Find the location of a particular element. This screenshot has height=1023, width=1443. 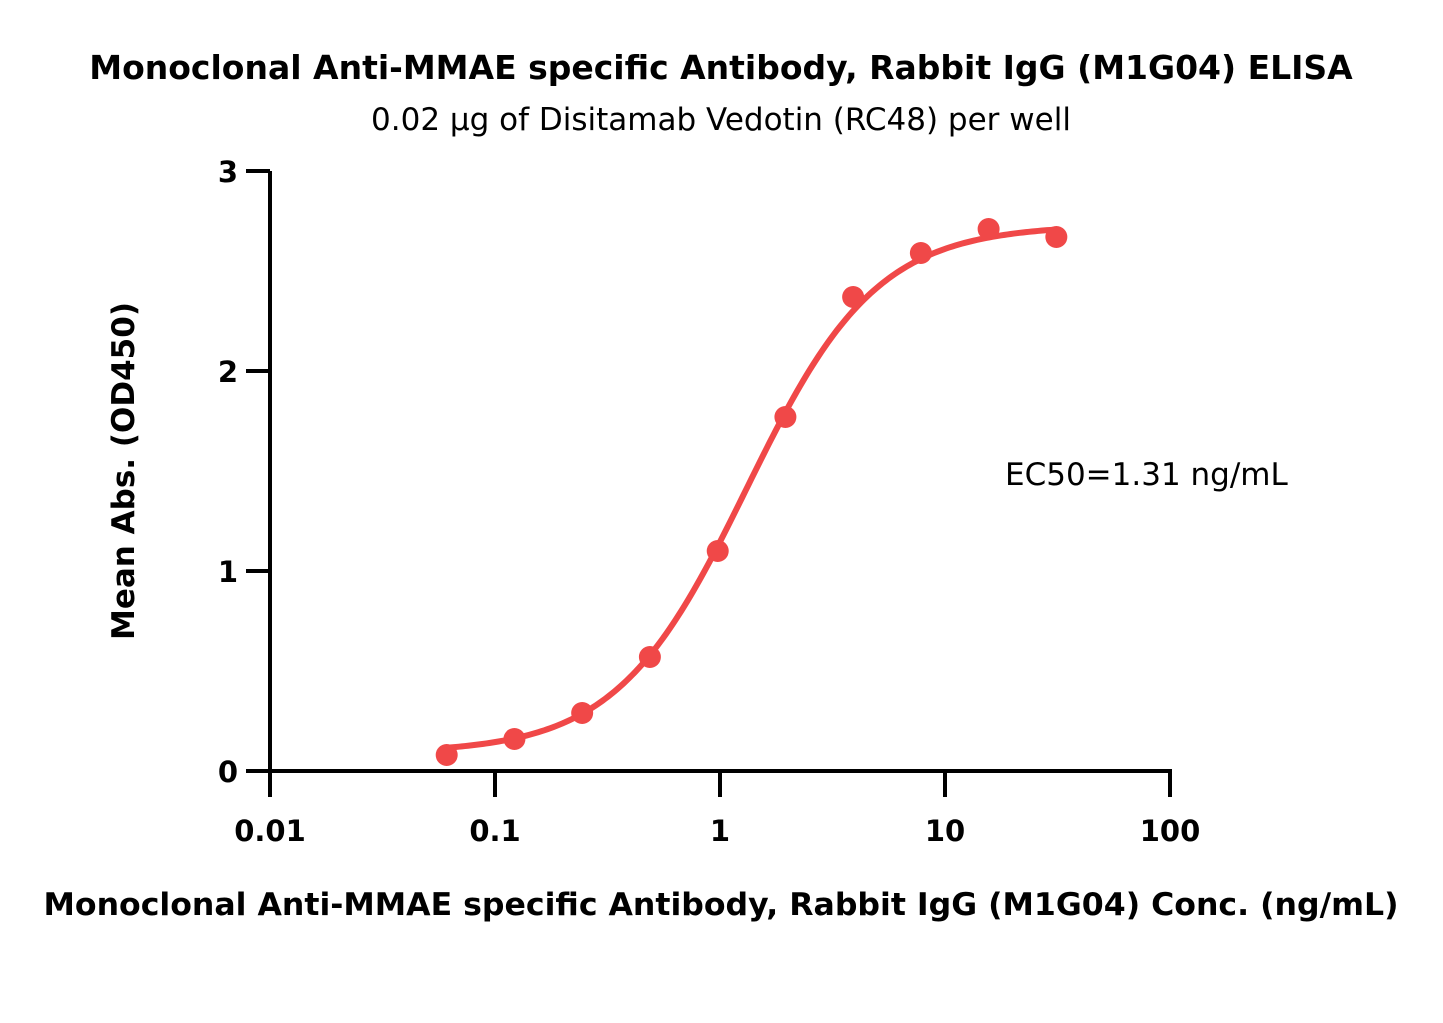

x-tick-label: 1 is located at coordinates (720, 831).